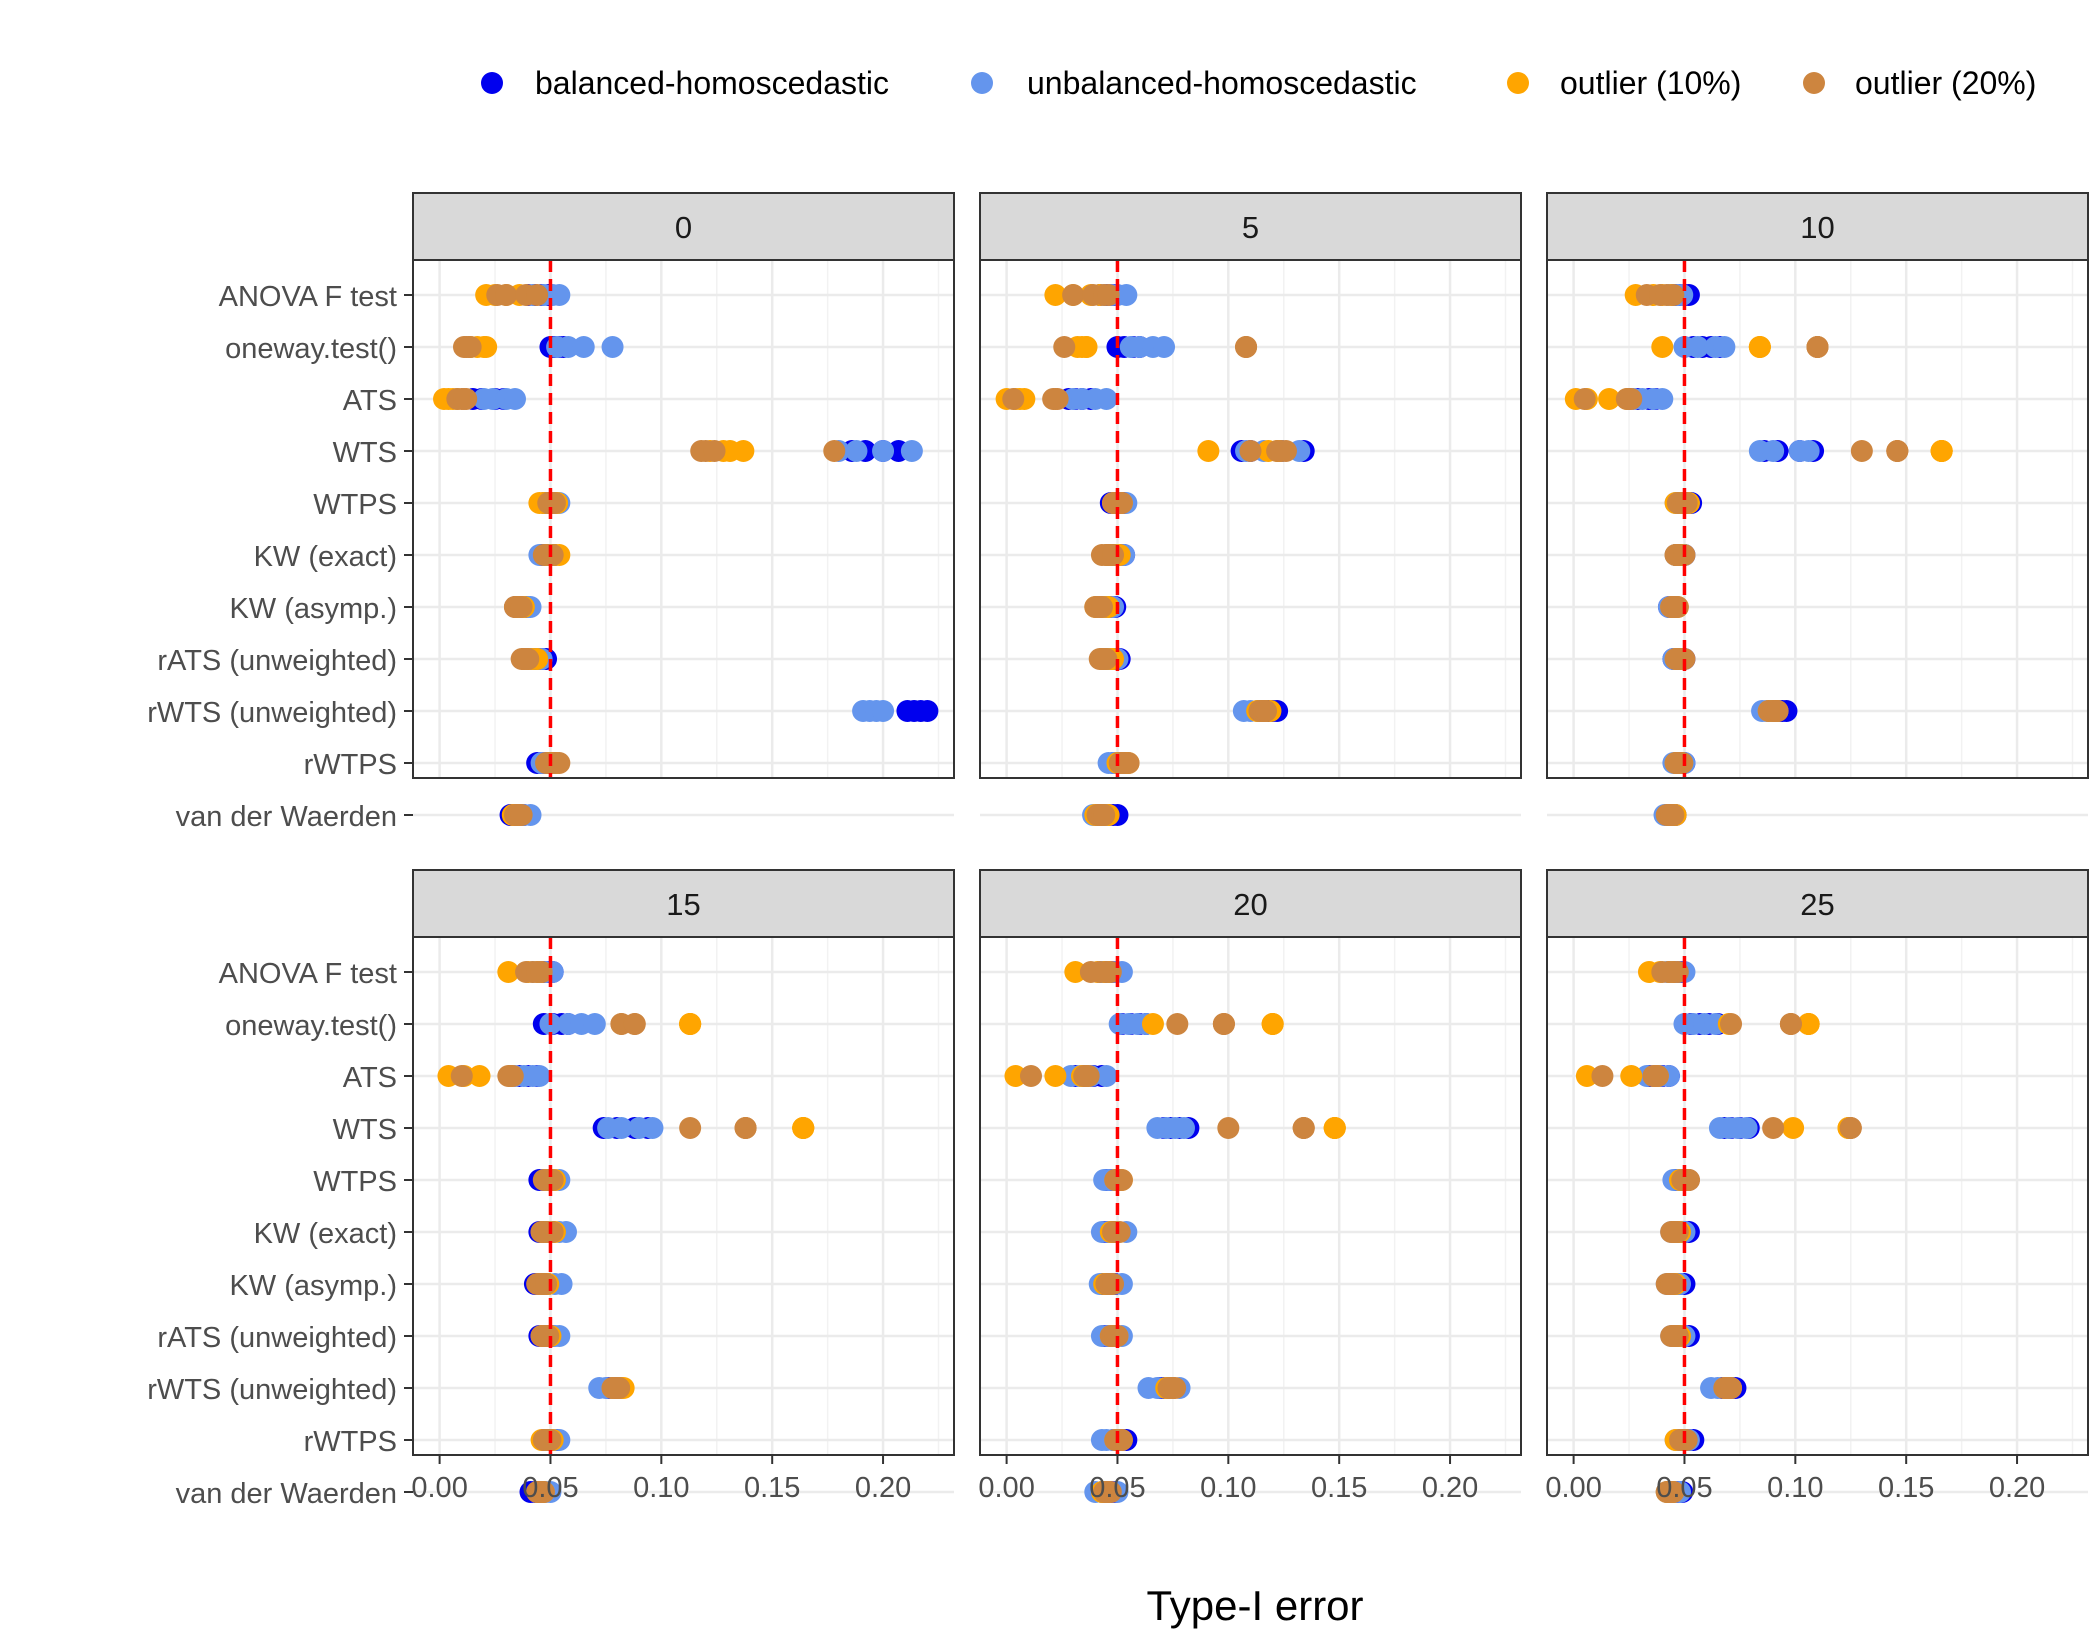 This screenshot has width=2100, height=1650. I want to click on panel-5: 5, so click(1250, 509).